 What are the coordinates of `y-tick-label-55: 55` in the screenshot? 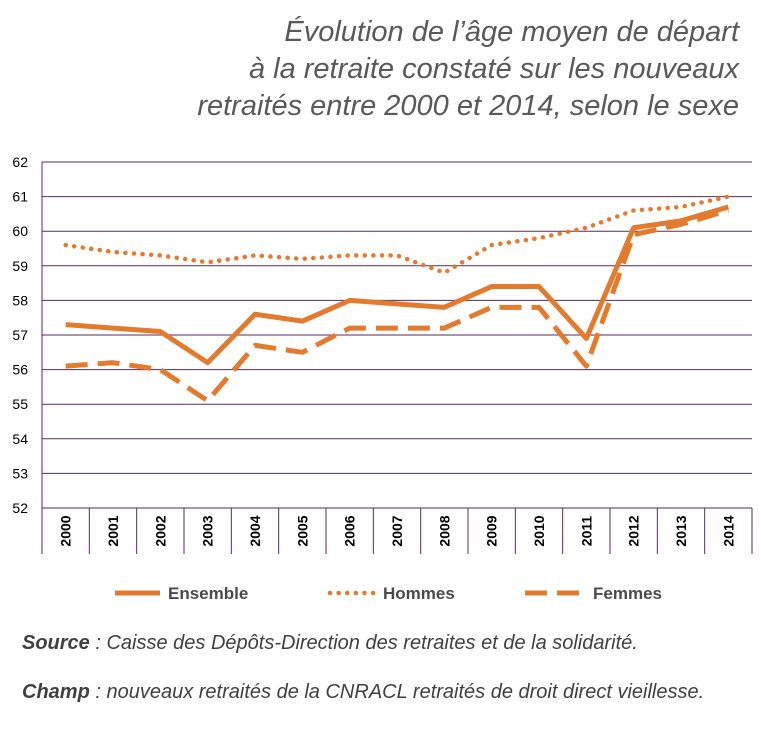 It's located at (20, 404).